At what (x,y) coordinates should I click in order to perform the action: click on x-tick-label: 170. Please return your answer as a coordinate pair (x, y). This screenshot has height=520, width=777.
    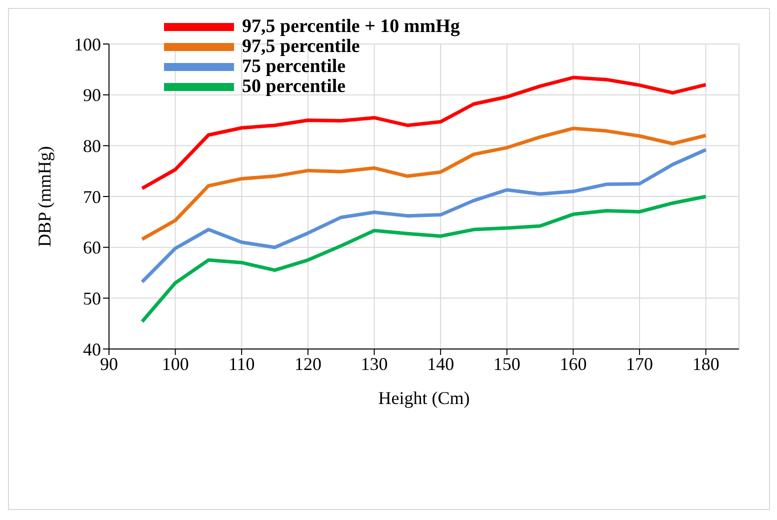
    Looking at the image, I should click on (640, 364).